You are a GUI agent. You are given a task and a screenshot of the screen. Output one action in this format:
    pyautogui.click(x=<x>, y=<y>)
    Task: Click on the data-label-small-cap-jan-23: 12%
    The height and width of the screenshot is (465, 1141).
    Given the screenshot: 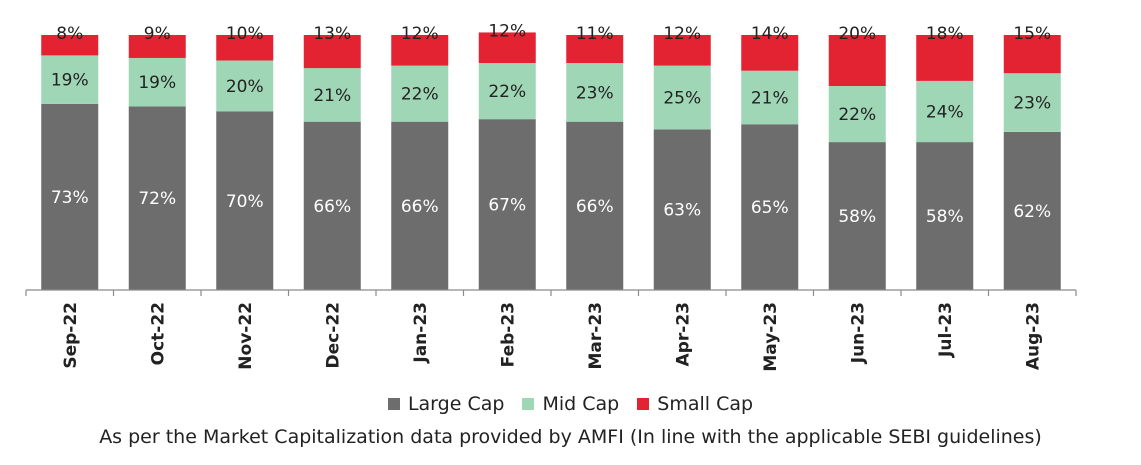 What is the action you would take?
    pyautogui.click(x=420, y=34)
    